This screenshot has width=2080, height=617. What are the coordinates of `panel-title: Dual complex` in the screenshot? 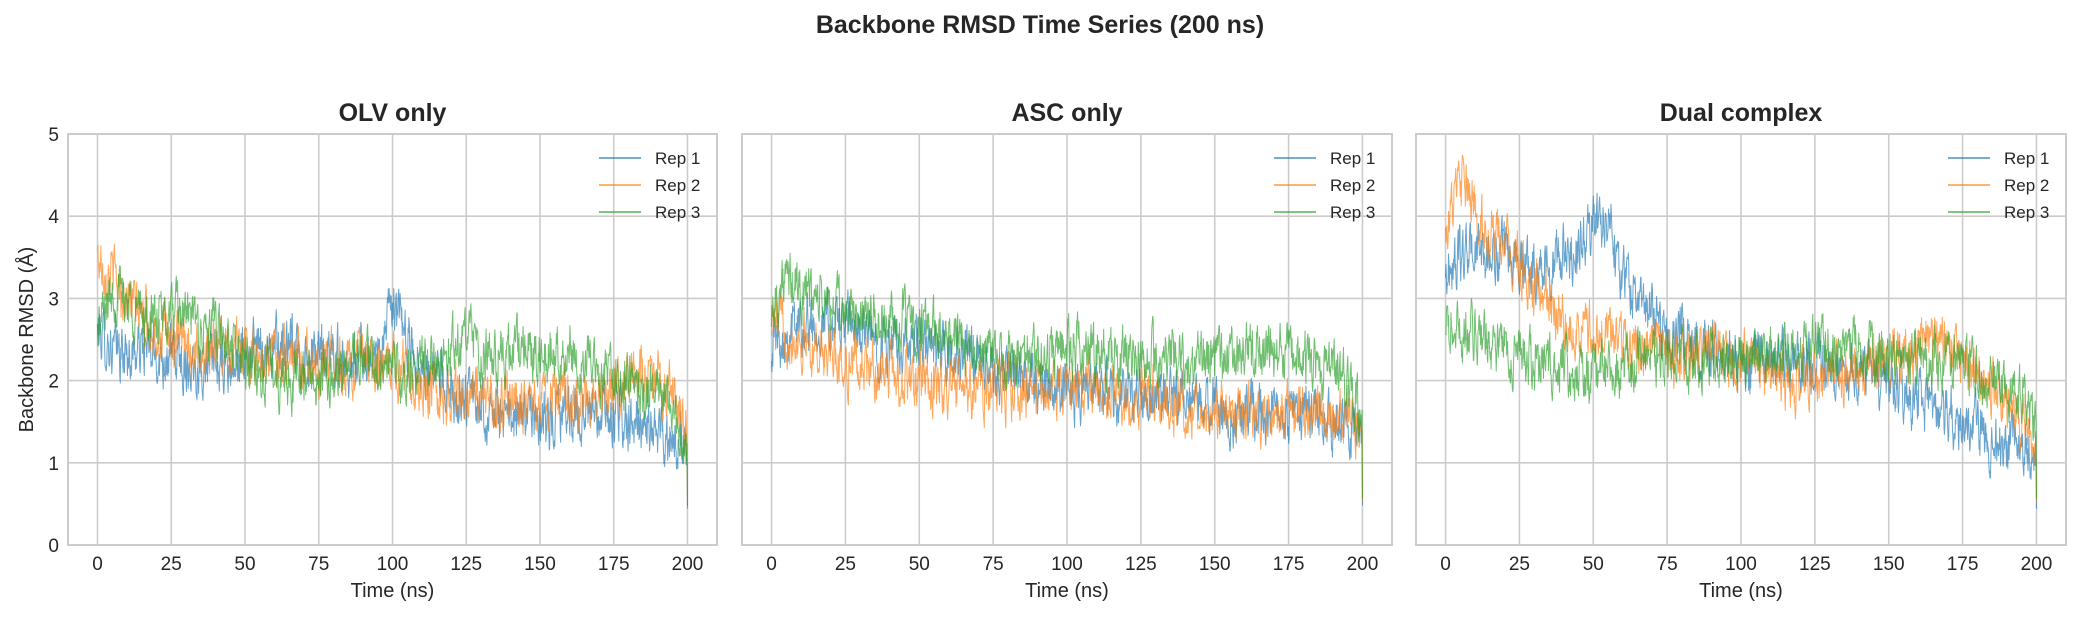 It's located at (1741, 113).